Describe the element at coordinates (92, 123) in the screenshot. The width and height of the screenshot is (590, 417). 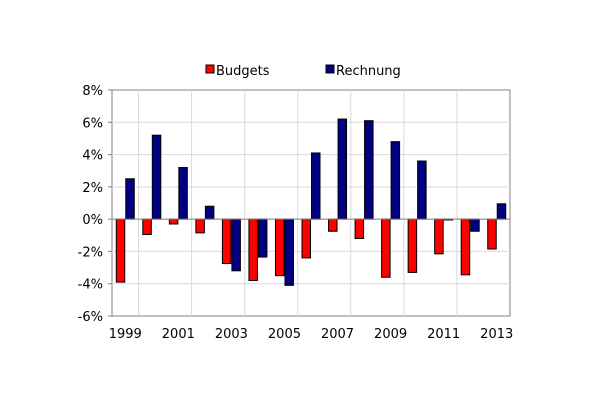
I see `y-tick-label: 6%` at that location.